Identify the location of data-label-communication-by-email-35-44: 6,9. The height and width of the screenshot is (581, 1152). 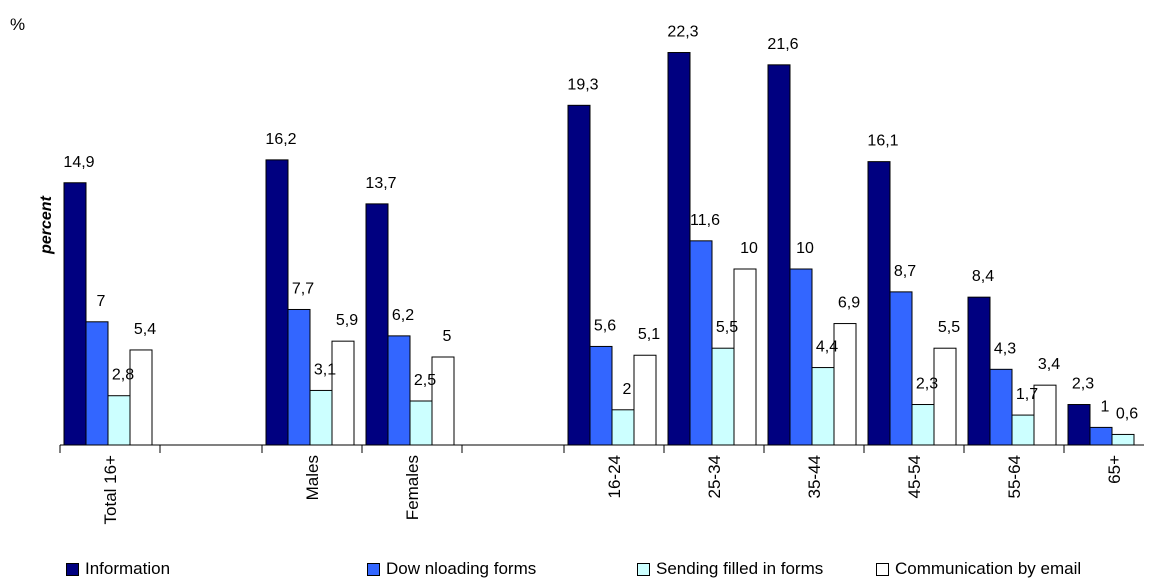
(849, 303).